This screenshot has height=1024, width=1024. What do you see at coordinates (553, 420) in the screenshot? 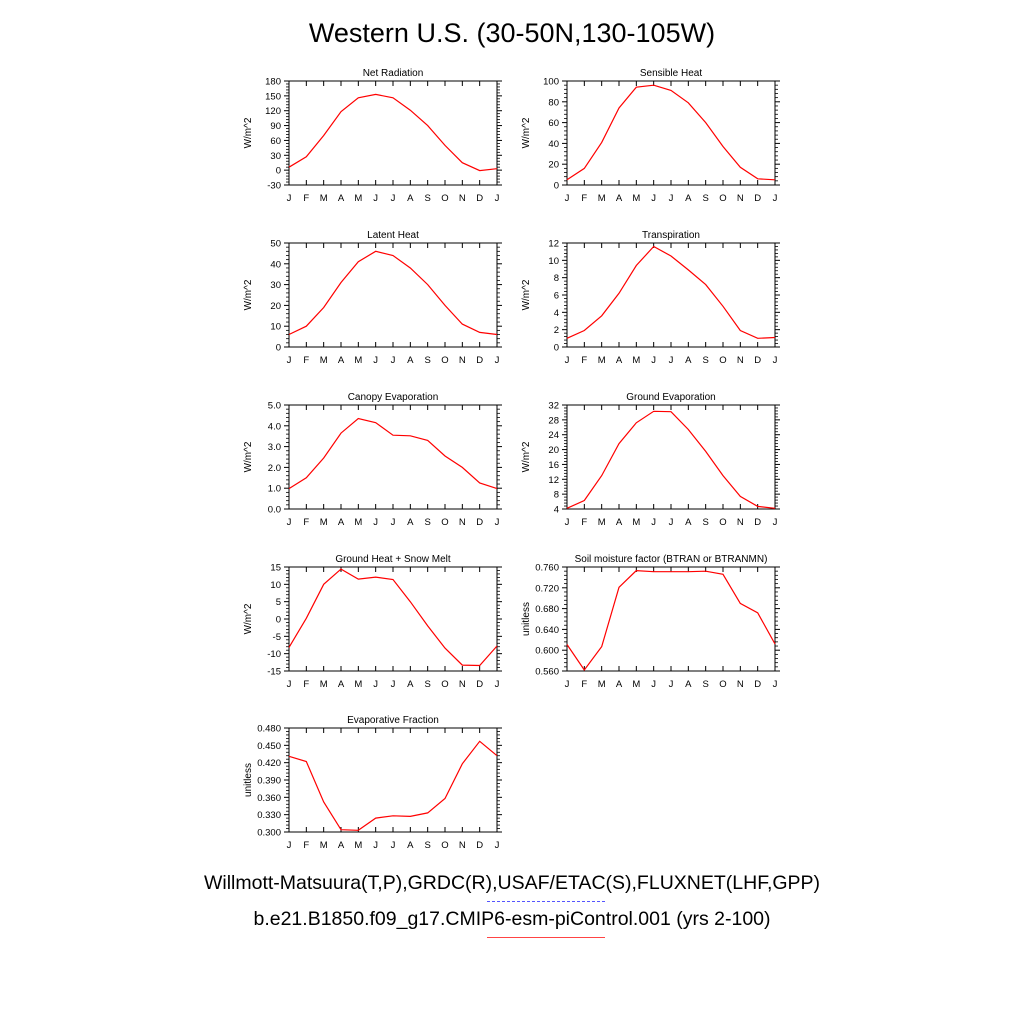
I see `y-tick-label: 28` at bounding box center [553, 420].